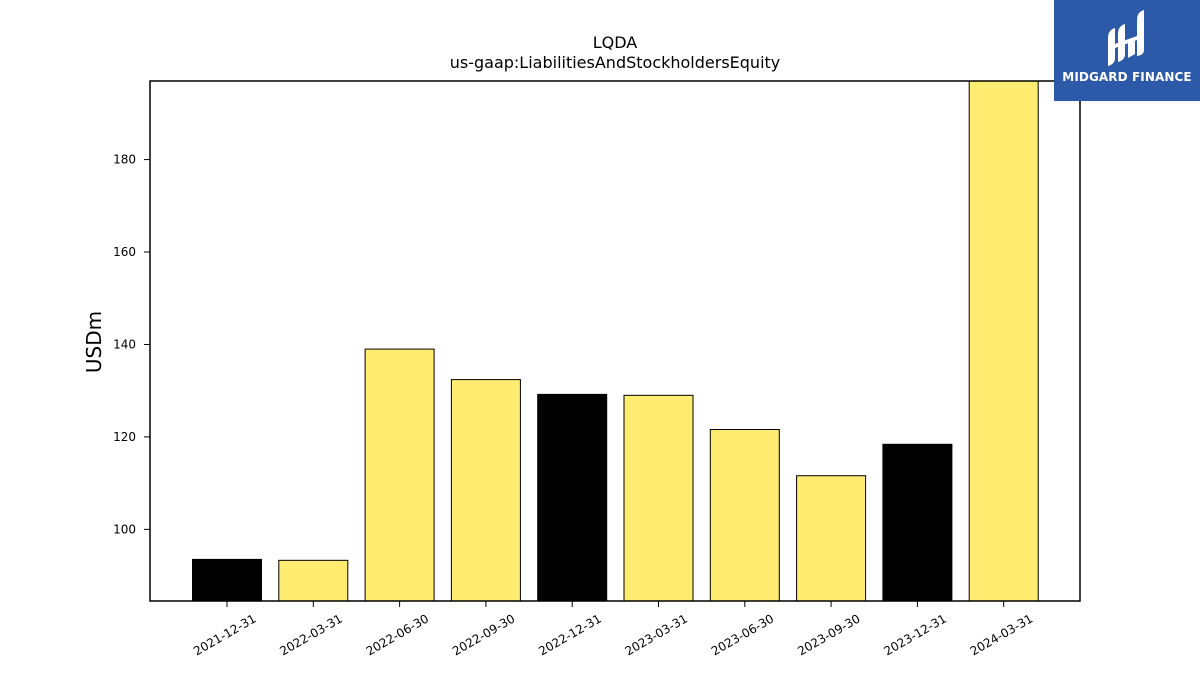 The width and height of the screenshot is (1200, 675). I want to click on y-axis-label: USDm, so click(94, 342).